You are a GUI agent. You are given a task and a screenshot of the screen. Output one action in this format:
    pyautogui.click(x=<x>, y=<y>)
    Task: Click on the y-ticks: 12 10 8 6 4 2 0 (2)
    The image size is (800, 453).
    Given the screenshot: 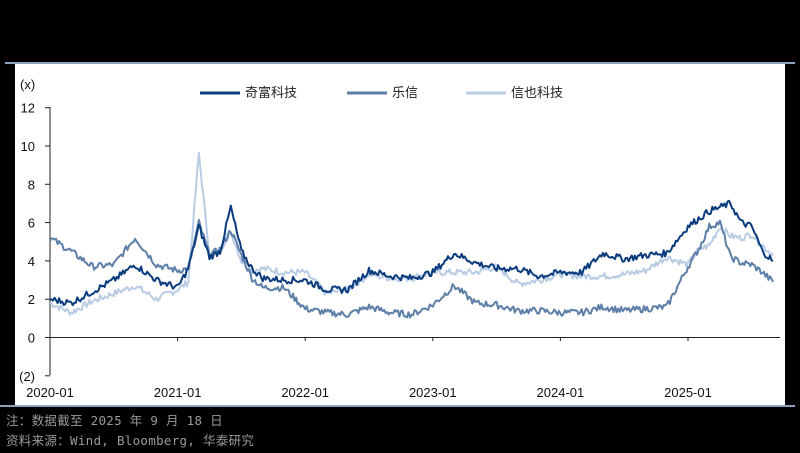 What is the action you would take?
    pyautogui.click(x=34, y=242)
    